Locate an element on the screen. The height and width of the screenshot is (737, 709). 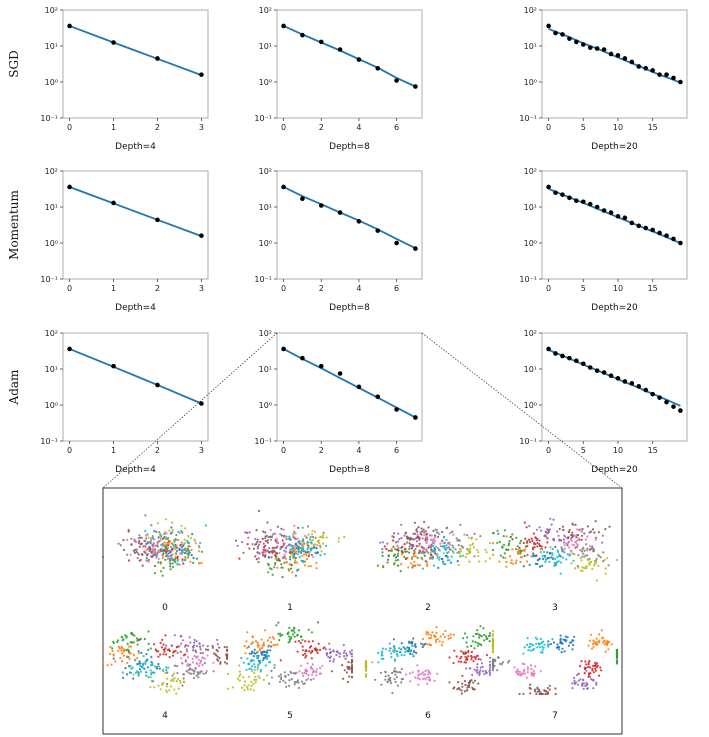
y-tick-label: 10⁻¹ is located at coordinates (49, 441).